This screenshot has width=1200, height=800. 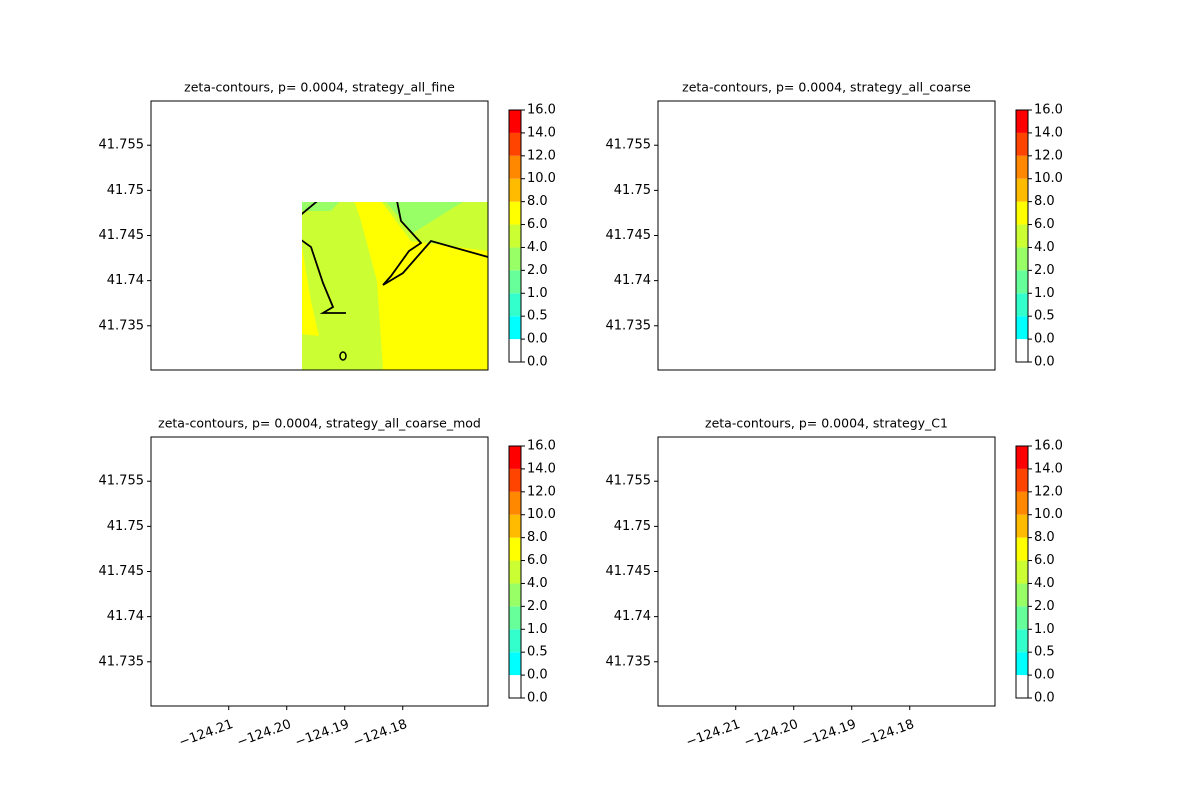 I want to click on colorbar-tick-label: 1.0, so click(x=1044, y=293).